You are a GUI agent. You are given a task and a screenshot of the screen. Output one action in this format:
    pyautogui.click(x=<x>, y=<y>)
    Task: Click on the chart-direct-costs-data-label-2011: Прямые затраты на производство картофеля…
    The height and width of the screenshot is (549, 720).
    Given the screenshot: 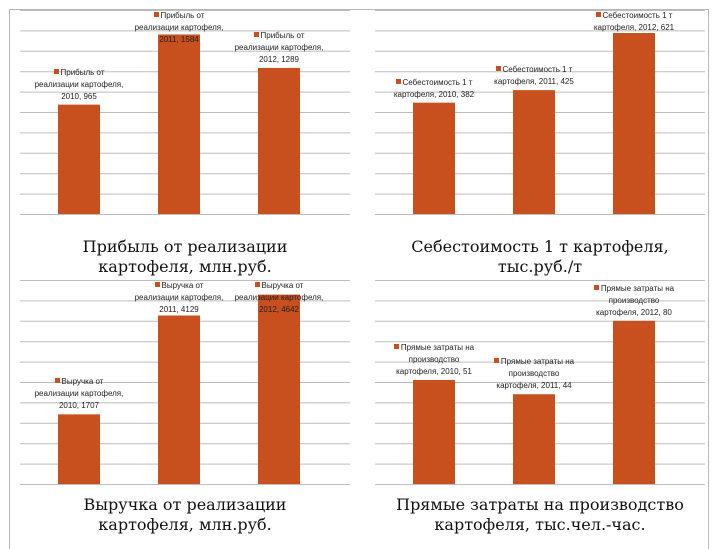 What is the action you would take?
    pyautogui.click(x=534, y=374)
    